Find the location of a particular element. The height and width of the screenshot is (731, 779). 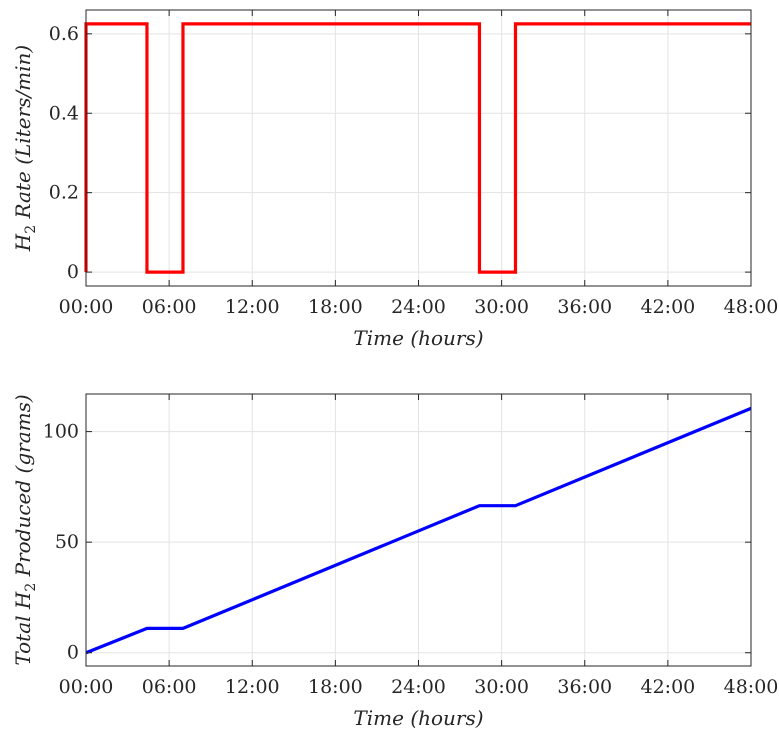

rate-x-axis-label: Time (hours) is located at coordinates (418, 338).